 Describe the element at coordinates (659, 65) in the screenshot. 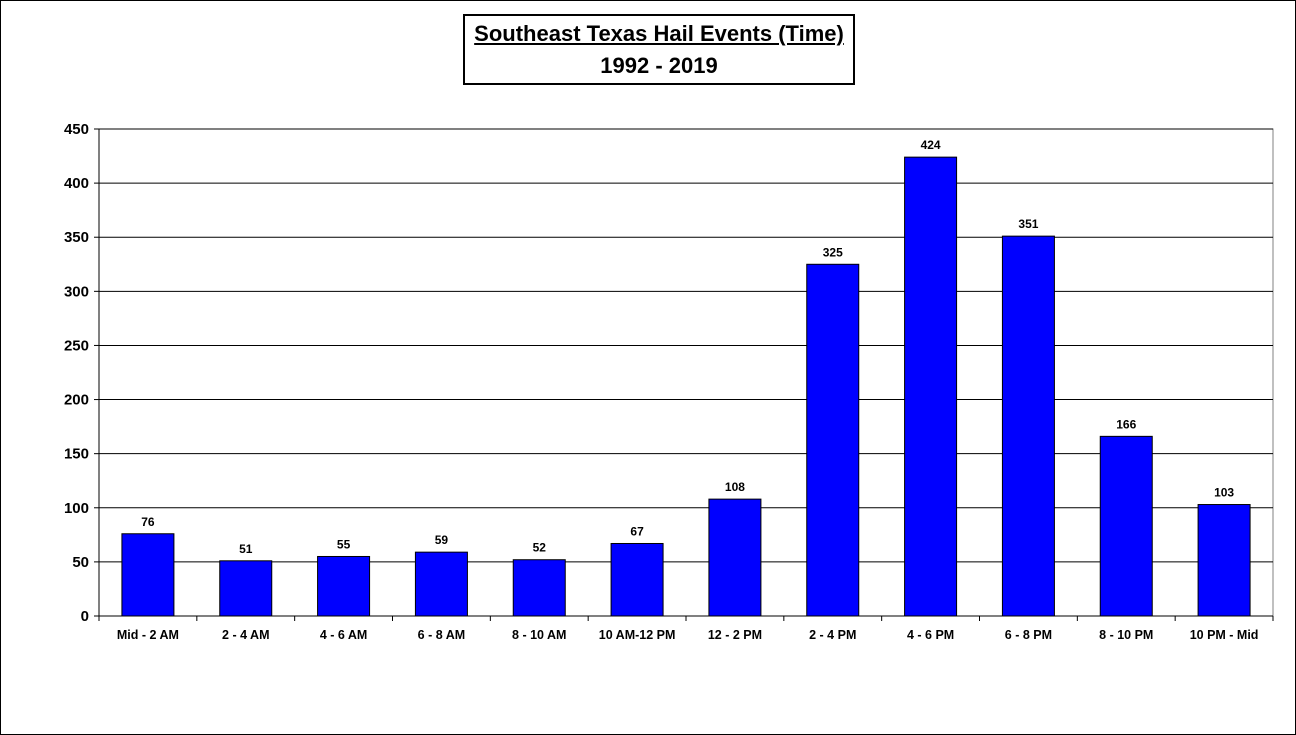

I see `chart-subtitle: 1992 - 2019` at that location.